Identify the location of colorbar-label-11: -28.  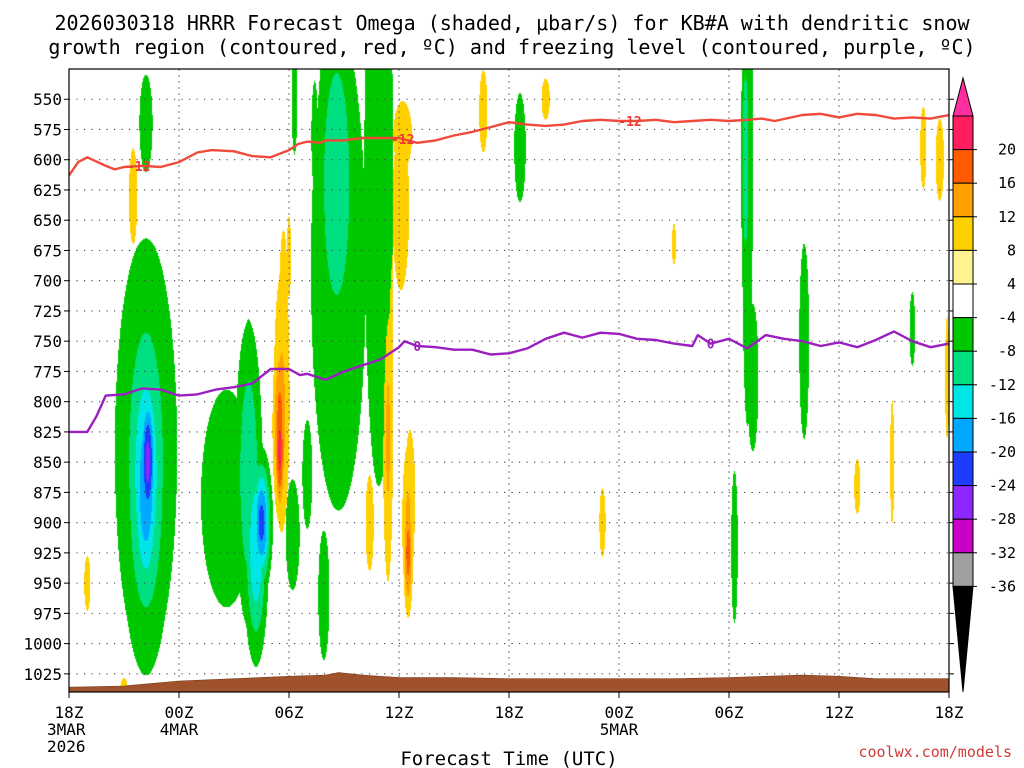
(1002, 519).